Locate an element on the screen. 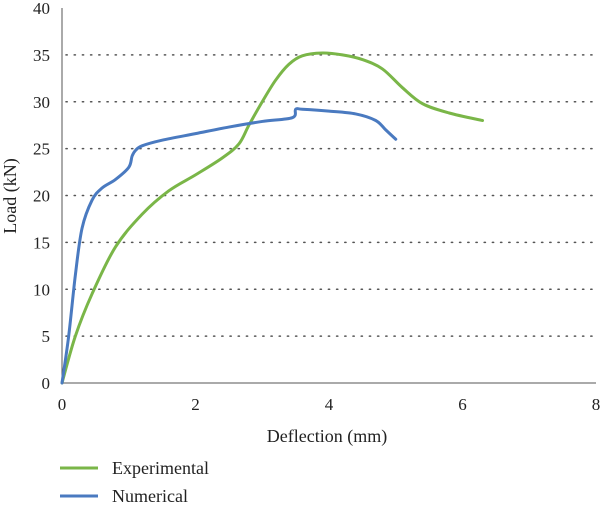  y-tick-label: 30 is located at coordinates (41, 102).